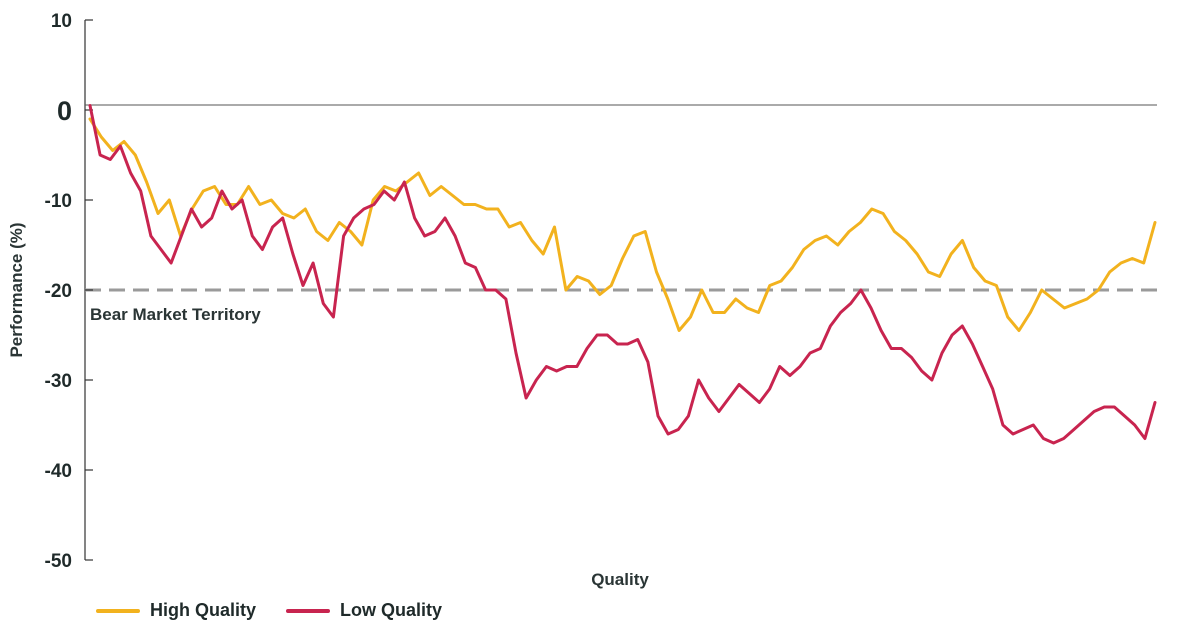 This screenshot has width=1200, height=640. I want to click on y-tick-label: -10, so click(58, 201).